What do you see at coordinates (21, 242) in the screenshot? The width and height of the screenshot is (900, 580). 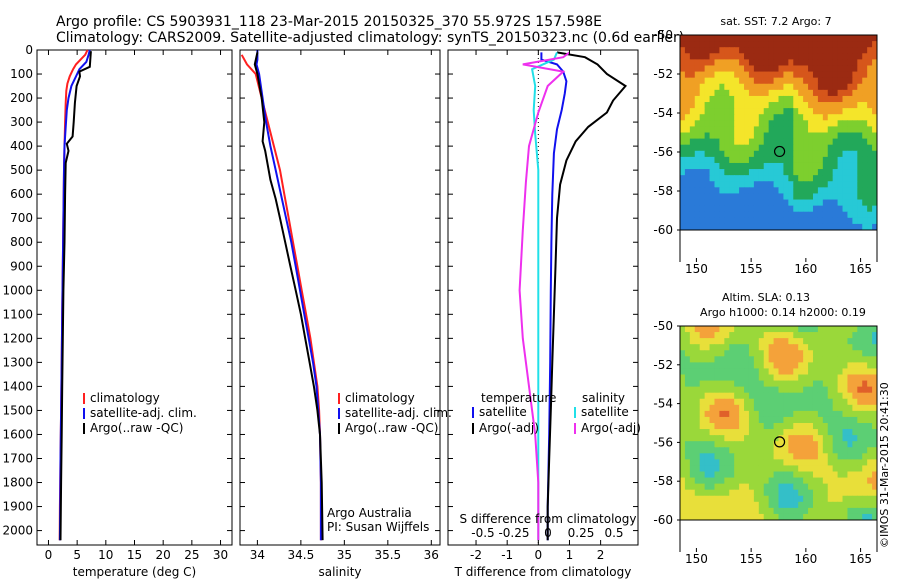 I see `y-tick-label: 800` at bounding box center [21, 242].